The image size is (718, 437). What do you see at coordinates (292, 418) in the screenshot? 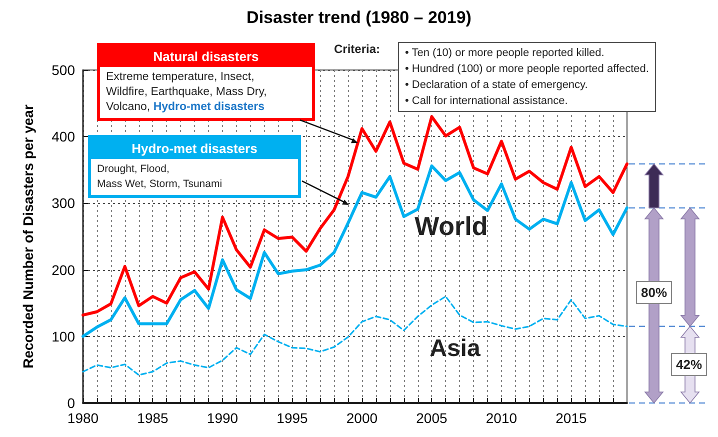
I see `x-tick-label: 1995` at bounding box center [292, 418].